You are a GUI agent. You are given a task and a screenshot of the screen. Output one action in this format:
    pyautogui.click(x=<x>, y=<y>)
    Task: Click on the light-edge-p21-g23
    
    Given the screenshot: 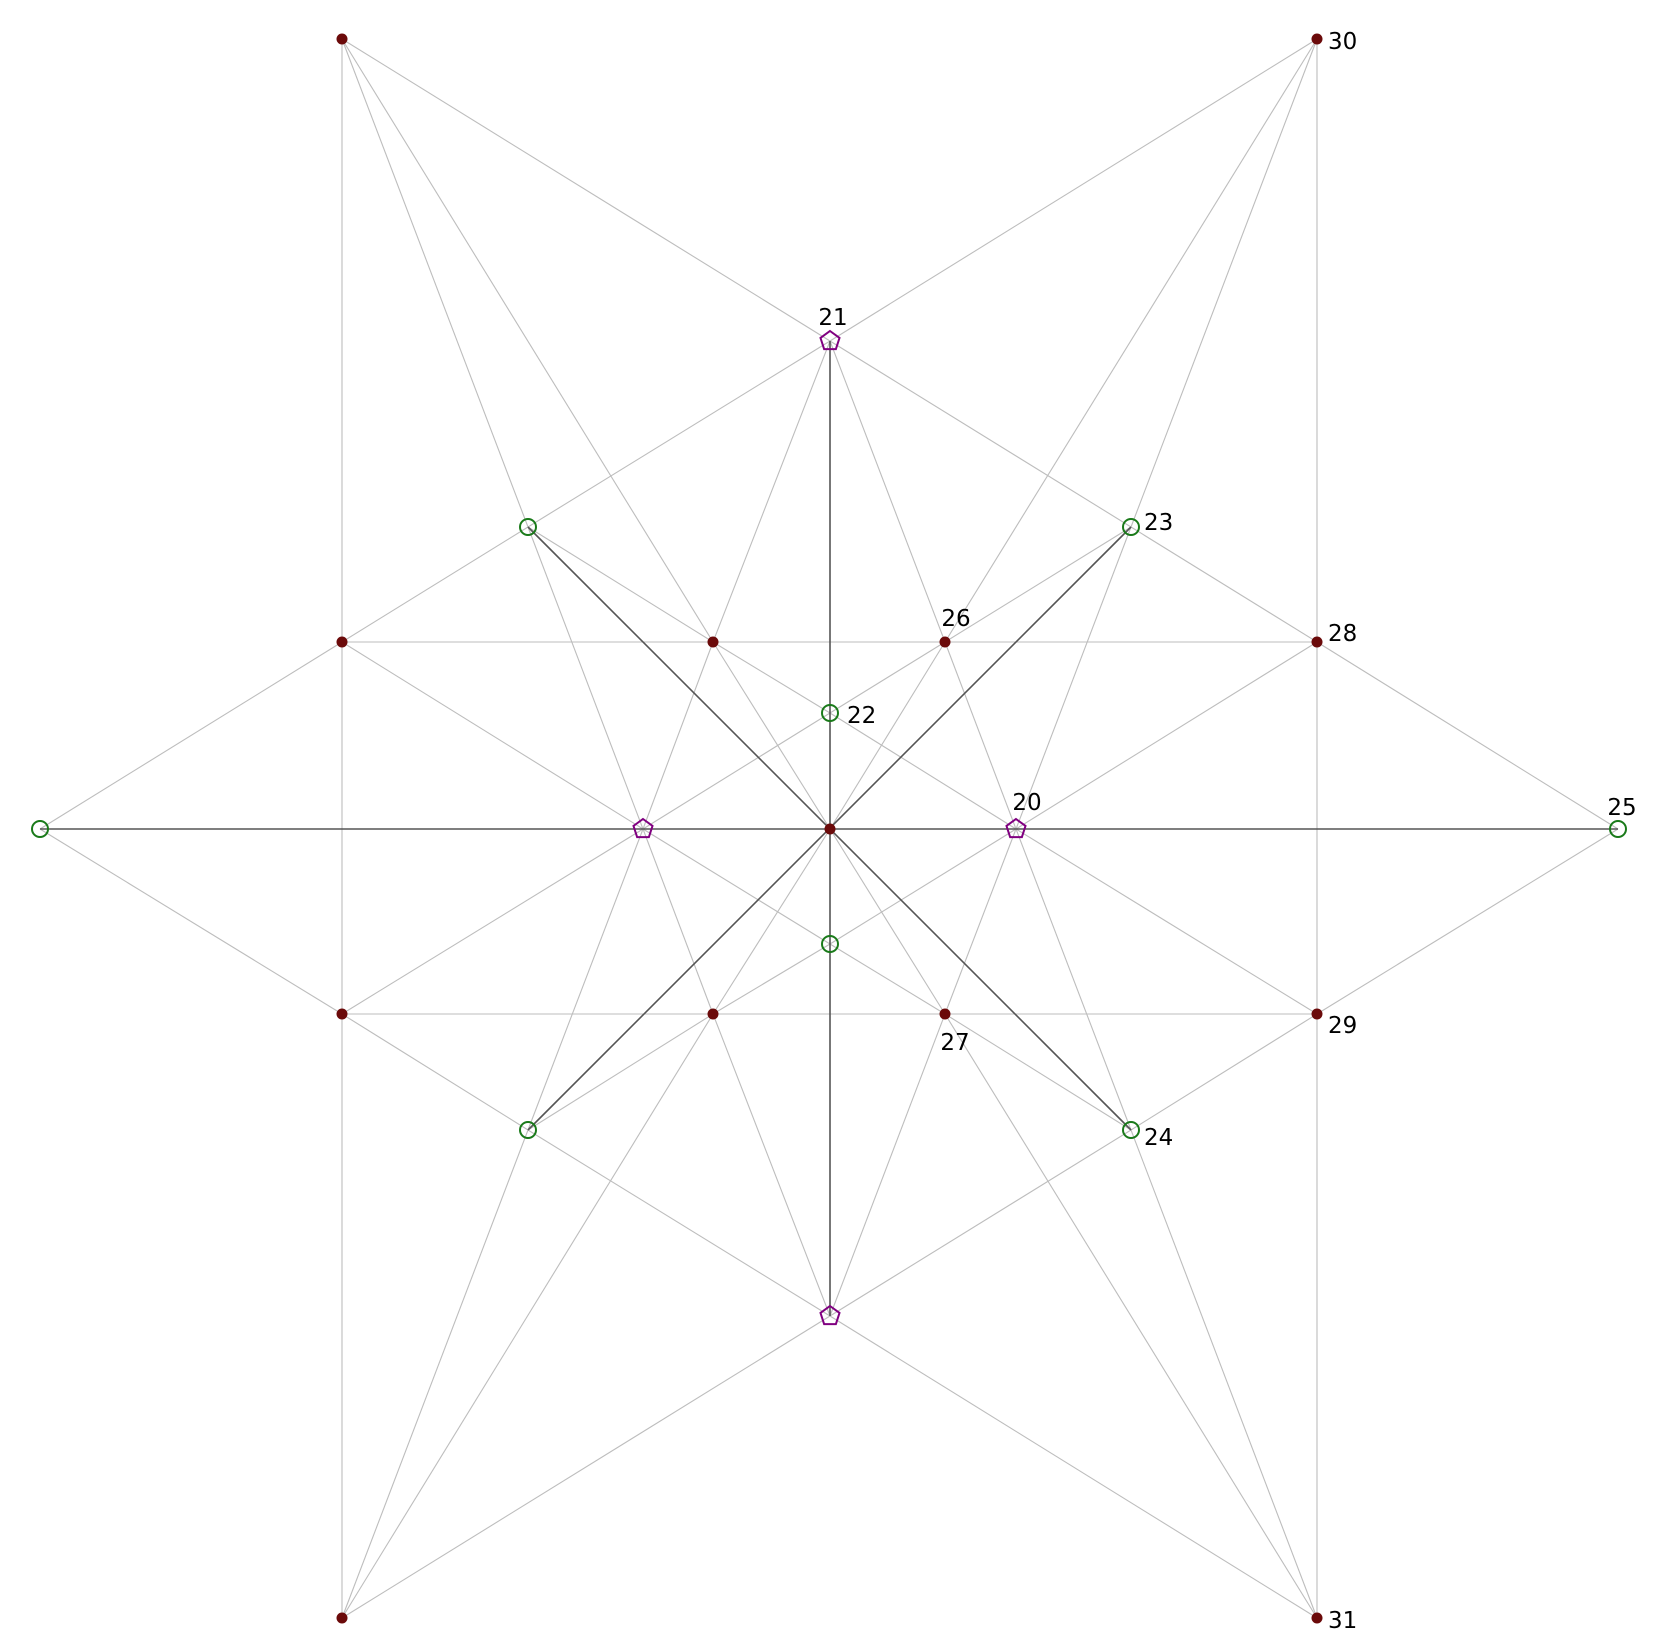 What is the action you would take?
    pyautogui.click(x=980, y=434)
    